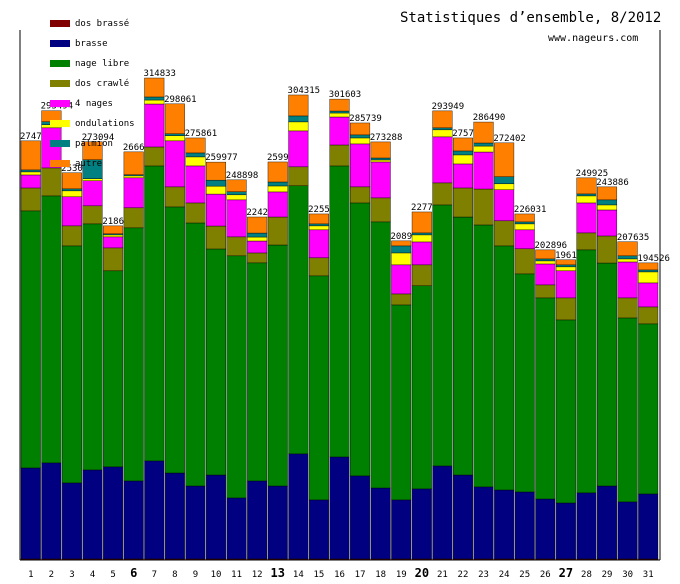 The height and width of the screenshot is (584, 680). What do you see at coordinates (422, 208) in the screenshot?
I see `total-label: 2277` at bounding box center [422, 208].